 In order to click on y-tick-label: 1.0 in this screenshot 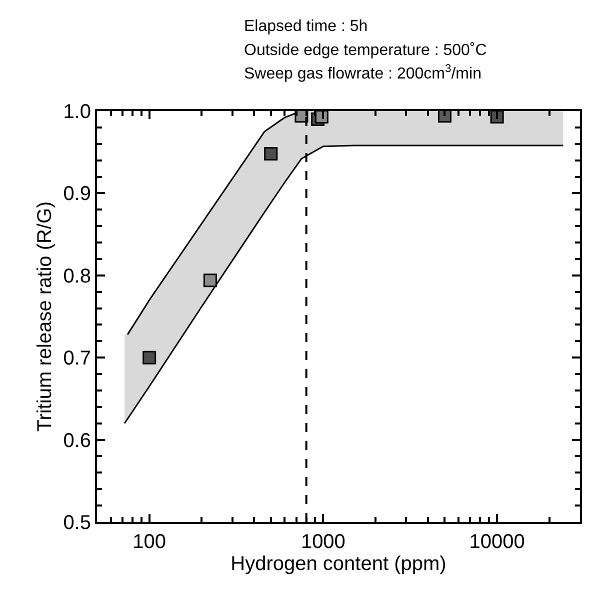, I will do `click(77, 112)`.